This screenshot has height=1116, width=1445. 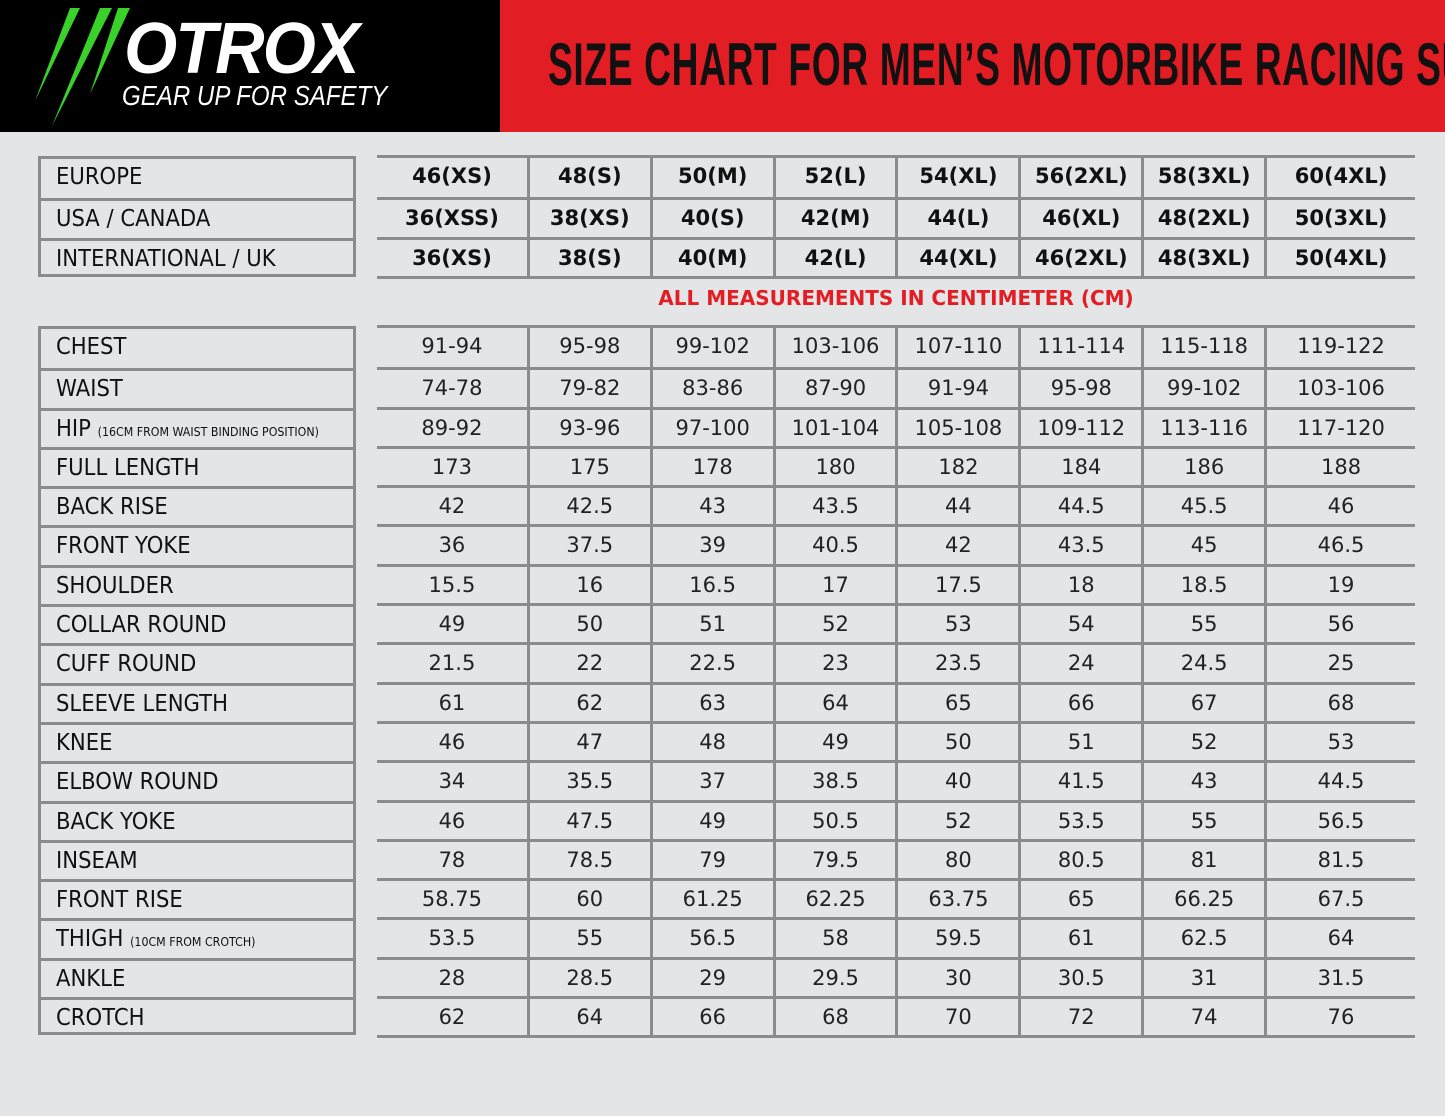 I want to click on table-cell: 64, so click(x=1339, y=938).